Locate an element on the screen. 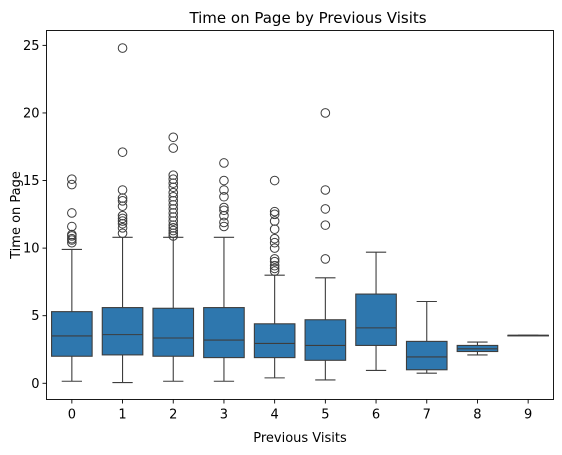 The image size is (562, 455). x-axis-label: Previous Visits is located at coordinates (300, 438).